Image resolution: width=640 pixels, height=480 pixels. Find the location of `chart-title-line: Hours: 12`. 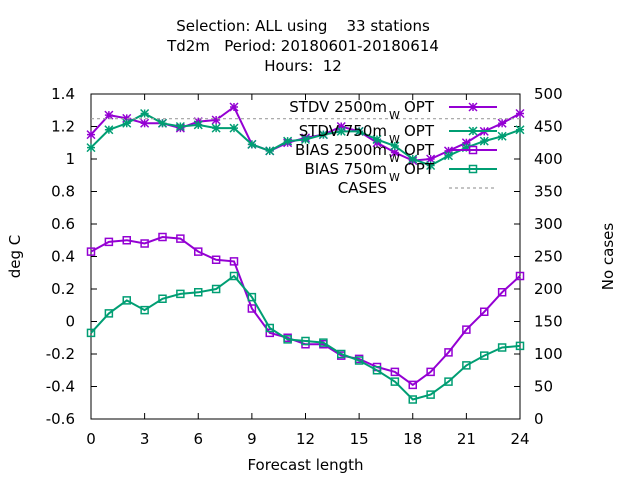

chart-title-line: Hours: 12 is located at coordinates (303, 66).